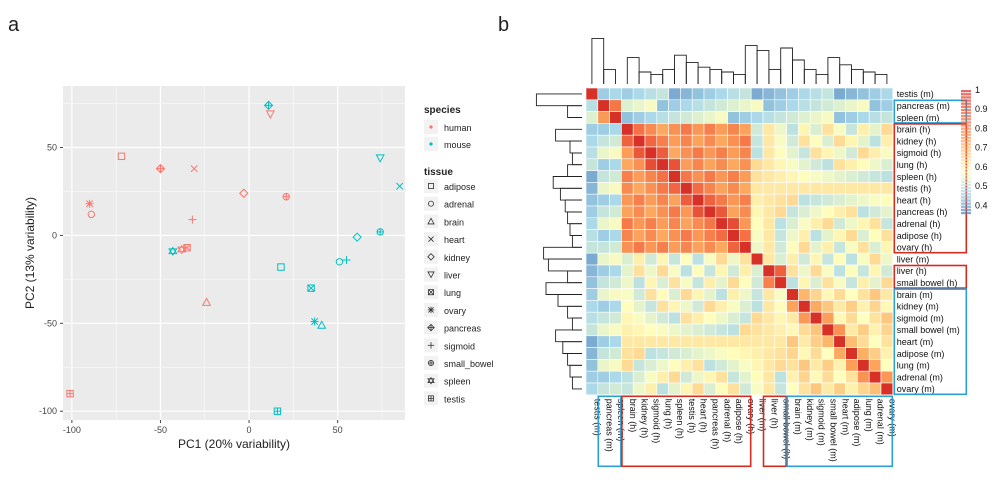 The image size is (1000, 500). I want to click on row-label: lung (m), so click(913, 366).